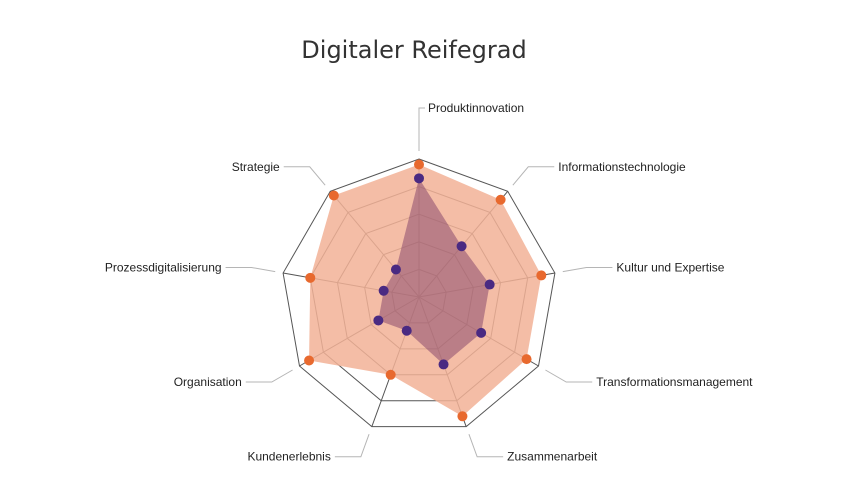 The width and height of the screenshot is (850, 501). Describe the element at coordinates (256, 167) in the screenshot. I see `axis-label: Strategie` at that location.